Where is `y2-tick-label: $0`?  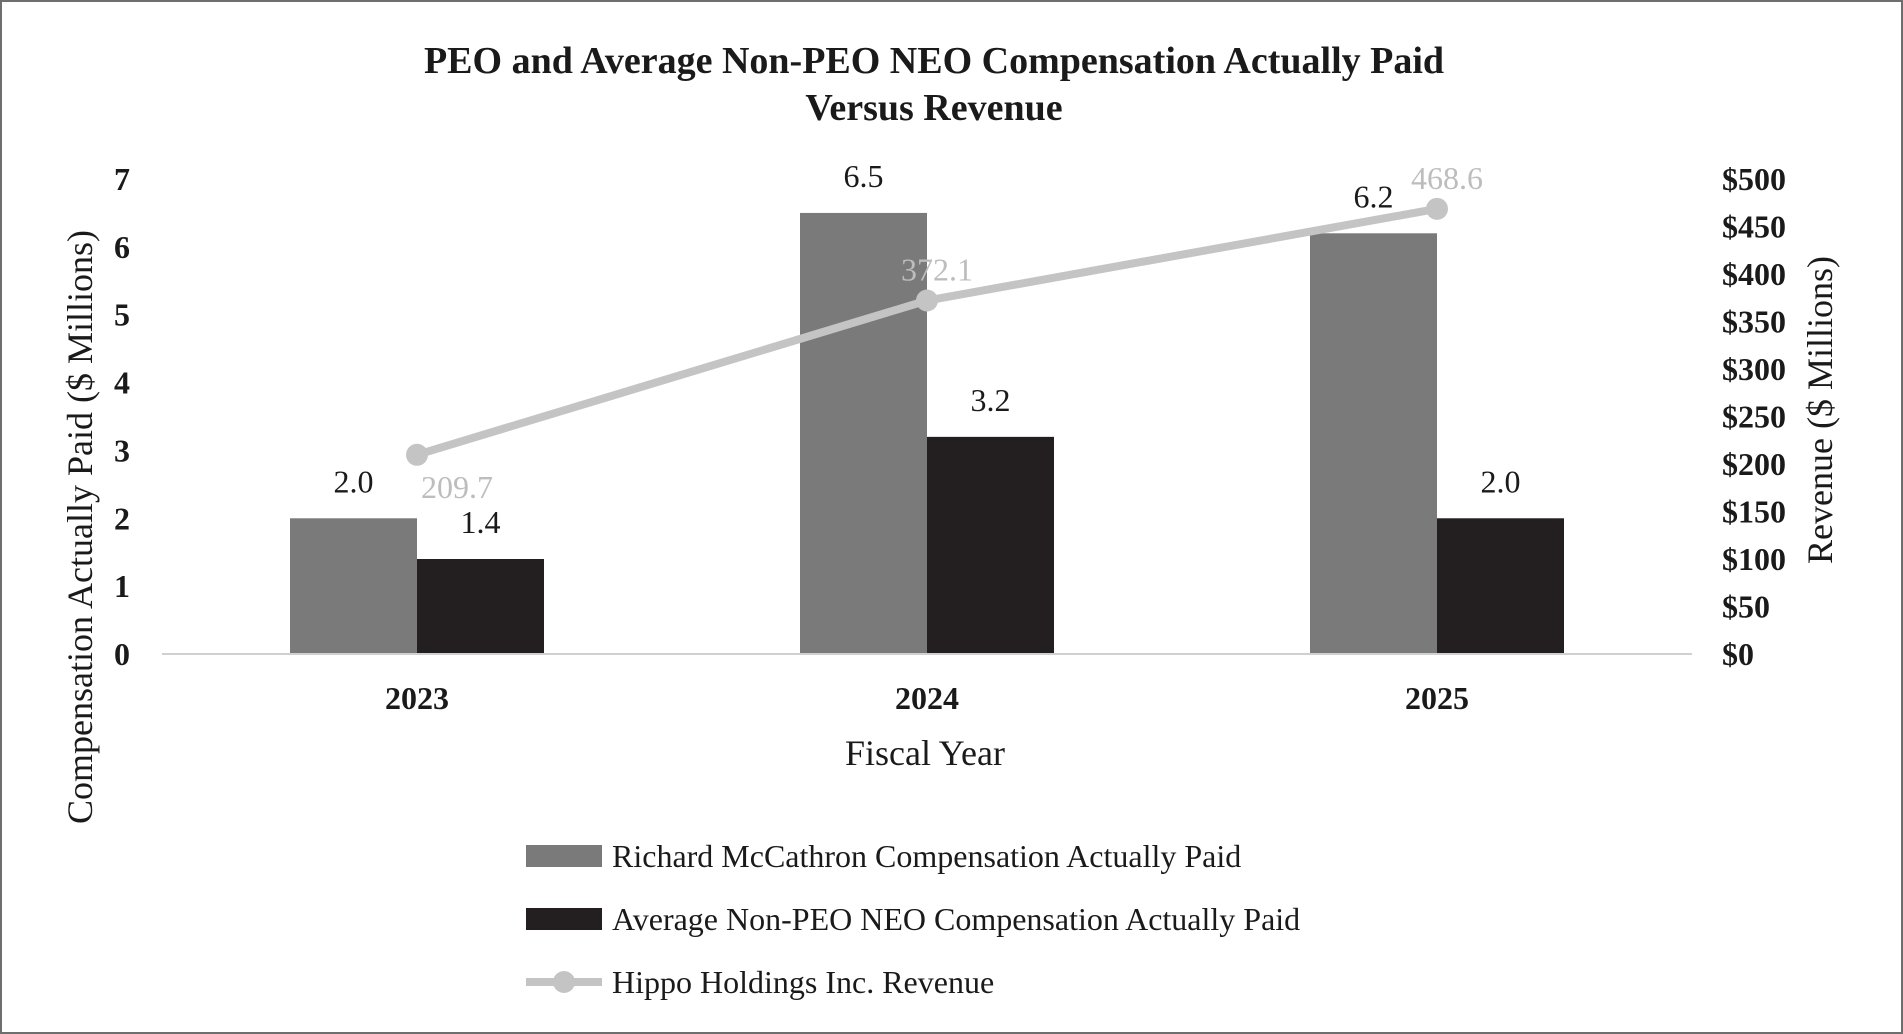 y2-tick-label: $0 is located at coordinates (1738, 654).